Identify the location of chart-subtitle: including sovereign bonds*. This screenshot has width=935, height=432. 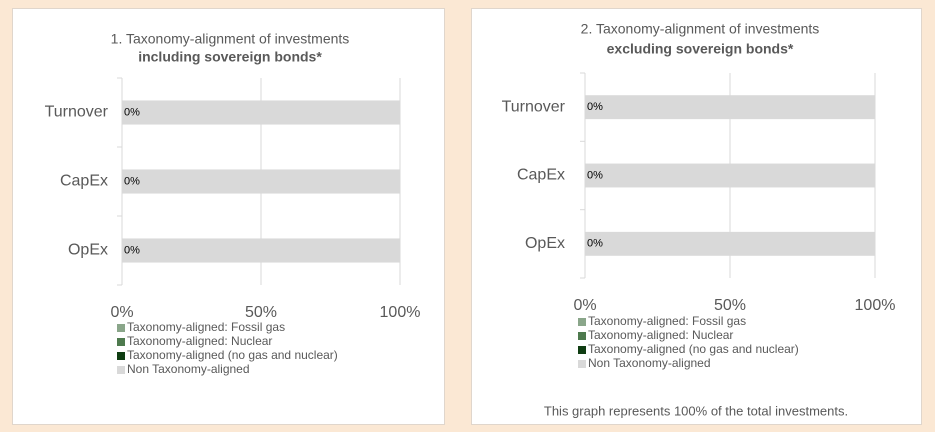
(230, 57).